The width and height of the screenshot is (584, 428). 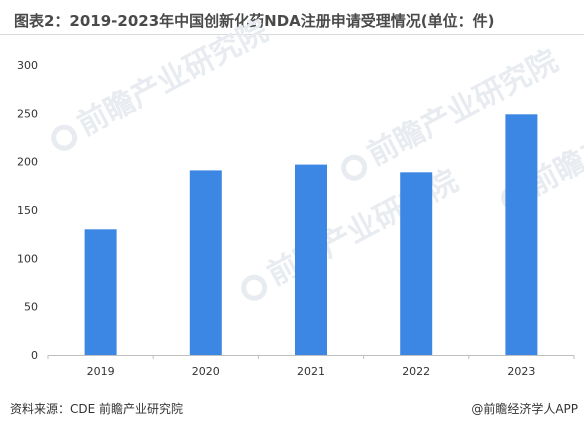 What do you see at coordinates (27, 162) in the screenshot?
I see `y-tick-label: 200` at bounding box center [27, 162].